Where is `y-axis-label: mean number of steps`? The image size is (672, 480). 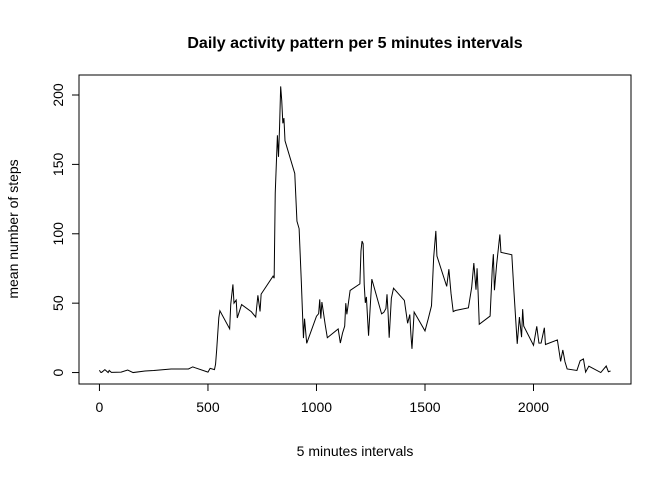 y-axis-label: mean number of steps is located at coordinates (13, 228).